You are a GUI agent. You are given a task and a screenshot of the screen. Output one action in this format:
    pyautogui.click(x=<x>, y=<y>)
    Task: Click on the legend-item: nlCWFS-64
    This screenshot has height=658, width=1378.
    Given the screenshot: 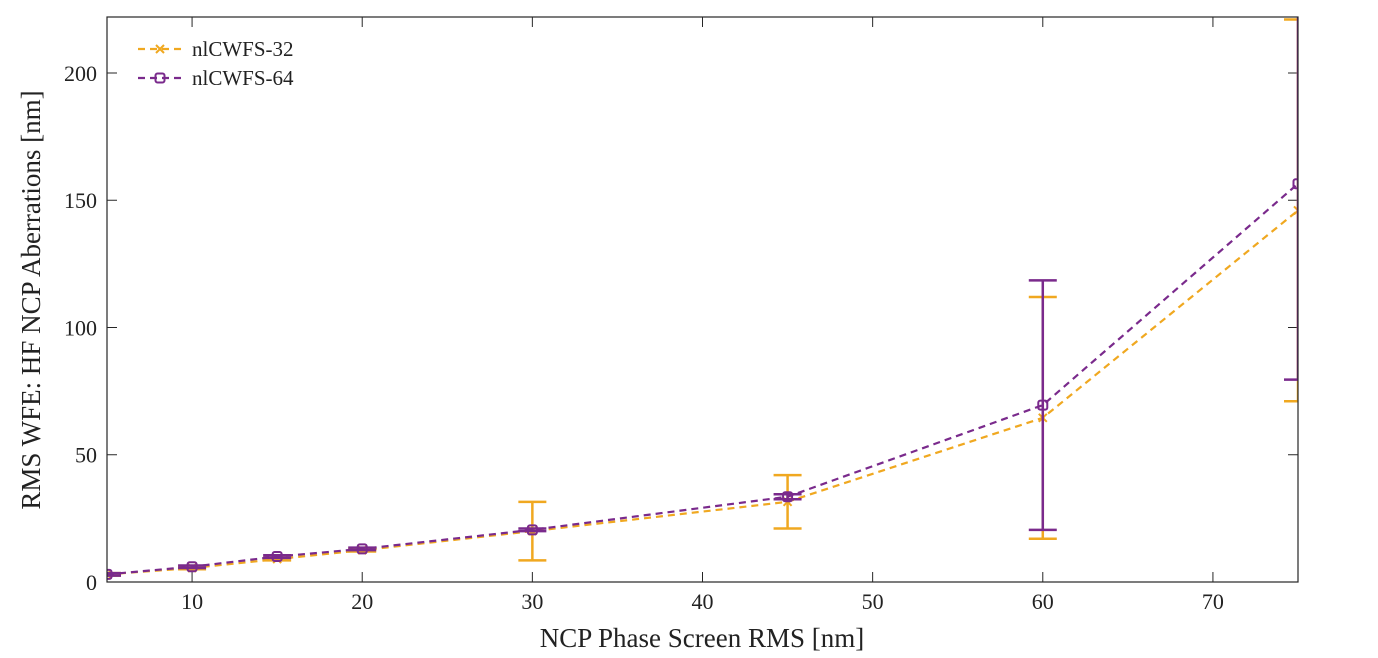 What is the action you would take?
    pyautogui.click(x=216, y=78)
    